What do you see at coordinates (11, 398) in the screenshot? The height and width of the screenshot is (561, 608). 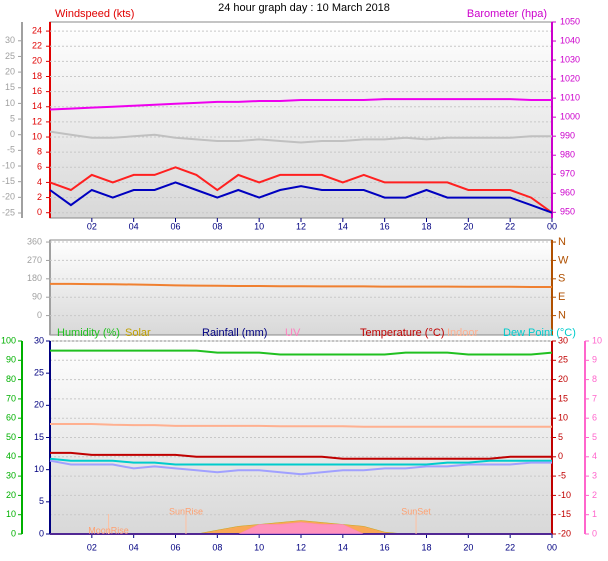 I see `y-tick-label: 70` at bounding box center [11, 398].